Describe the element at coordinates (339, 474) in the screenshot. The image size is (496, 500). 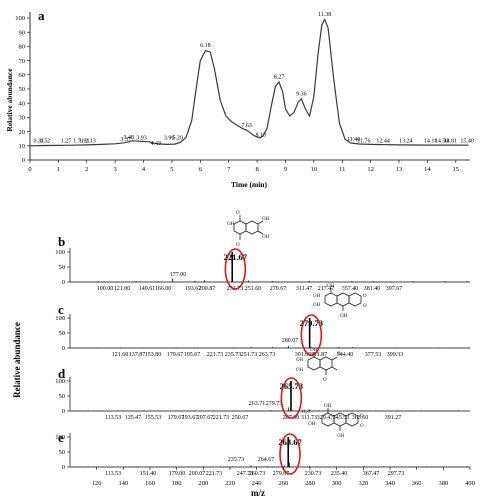
I see `ms-peak-label: 235.40` at that location.